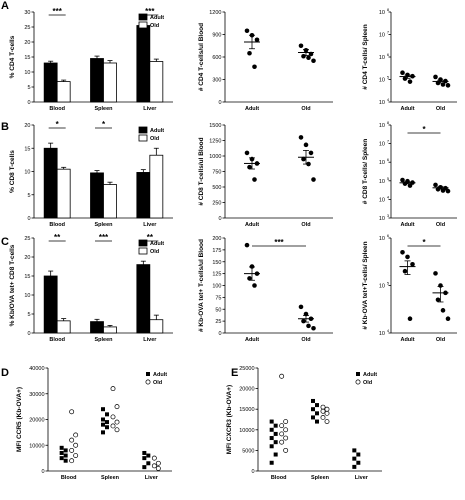  What do you see at coordinates (12, 285) in the screenshot?
I see `y-axis-label: % Kb/OVA tet+ CD8 T-cells` at bounding box center [12, 285].